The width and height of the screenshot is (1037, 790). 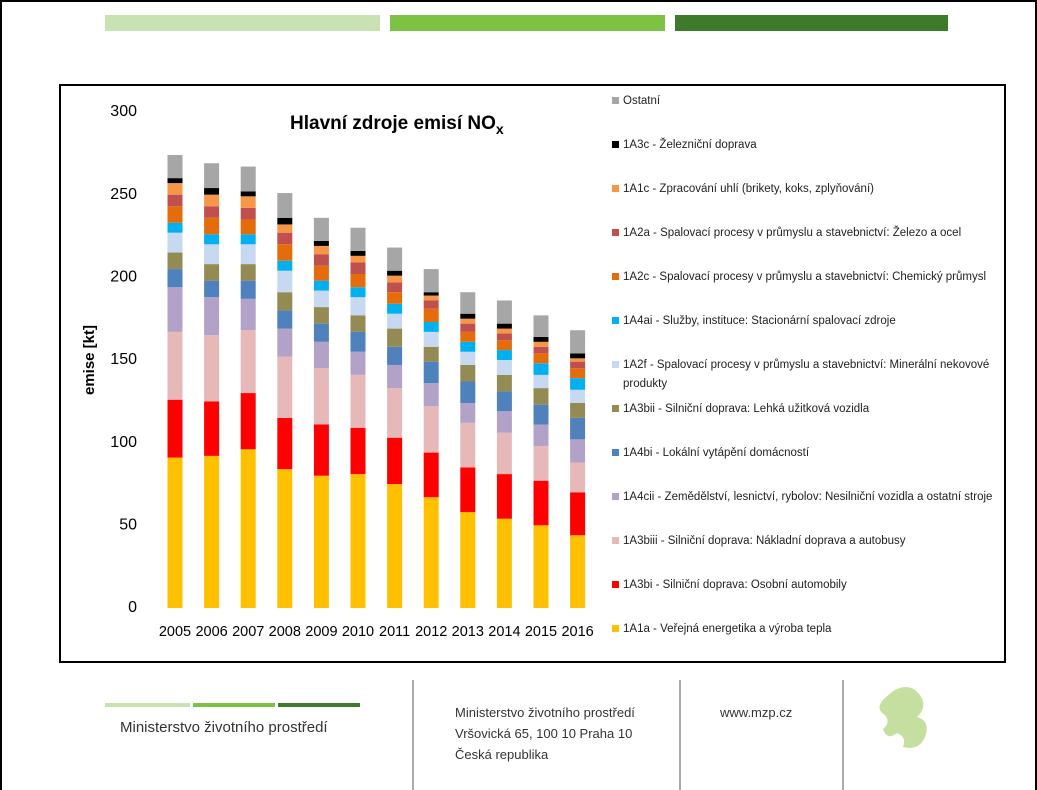 I want to click on x-tick-label: 2012, so click(x=431, y=632).